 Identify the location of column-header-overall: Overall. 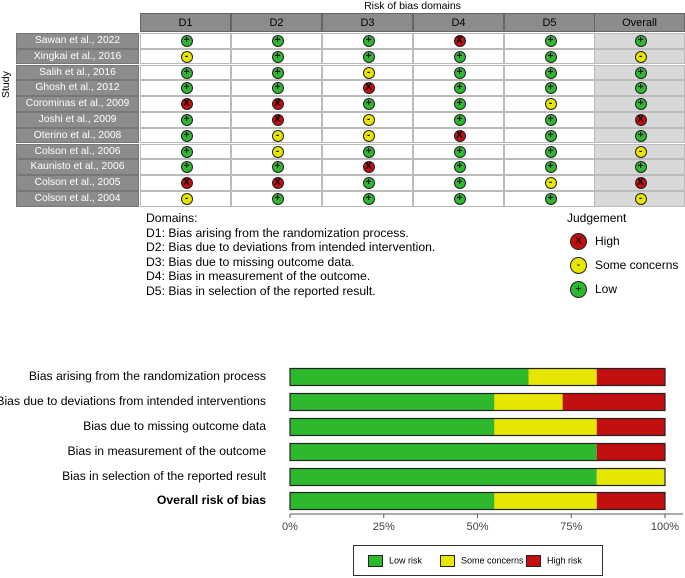
(639, 22).